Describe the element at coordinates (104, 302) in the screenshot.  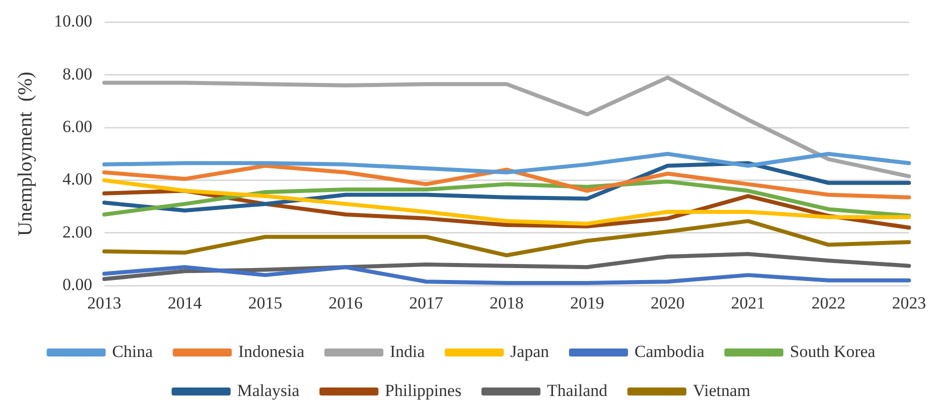
I see `x-tick-label: 2013` at that location.